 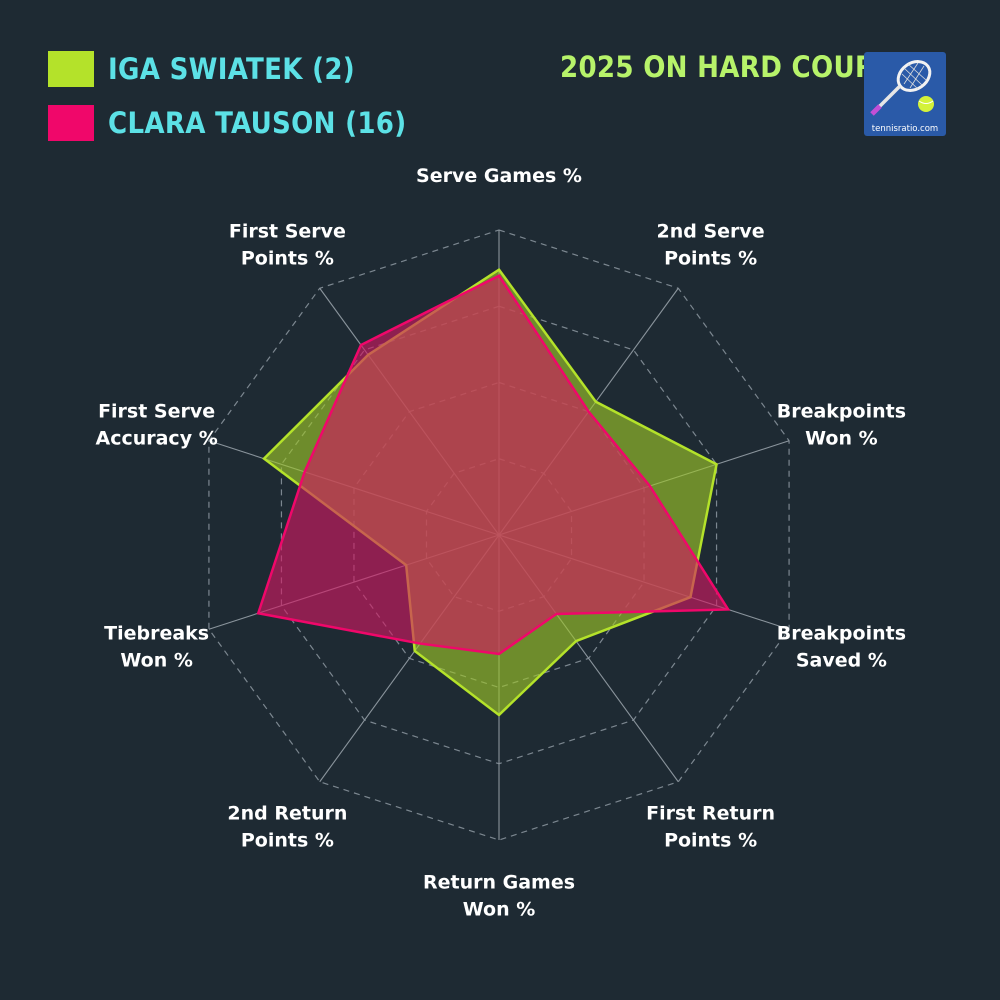 I want to click on axis-label-7-line-1: Won %, so click(x=156, y=661).